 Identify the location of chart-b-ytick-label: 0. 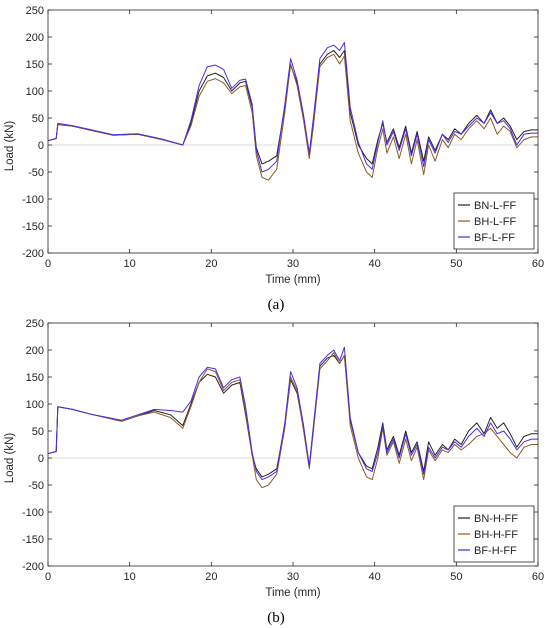
(41, 459).